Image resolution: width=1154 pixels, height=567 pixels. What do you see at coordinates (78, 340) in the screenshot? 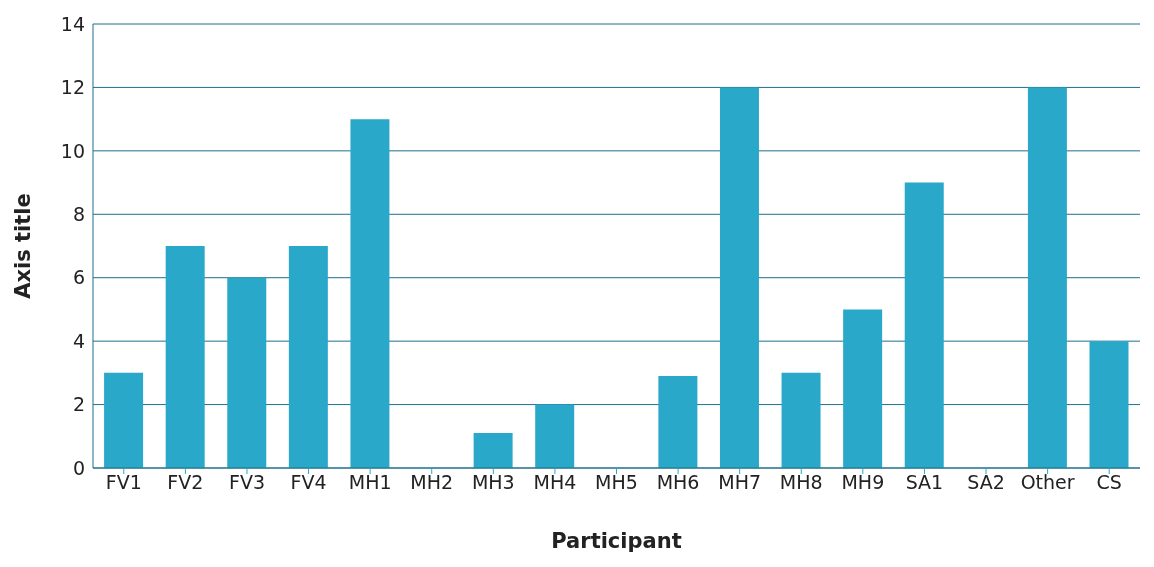
I see `y-tick-label: 4` at bounding box center [78, 340].